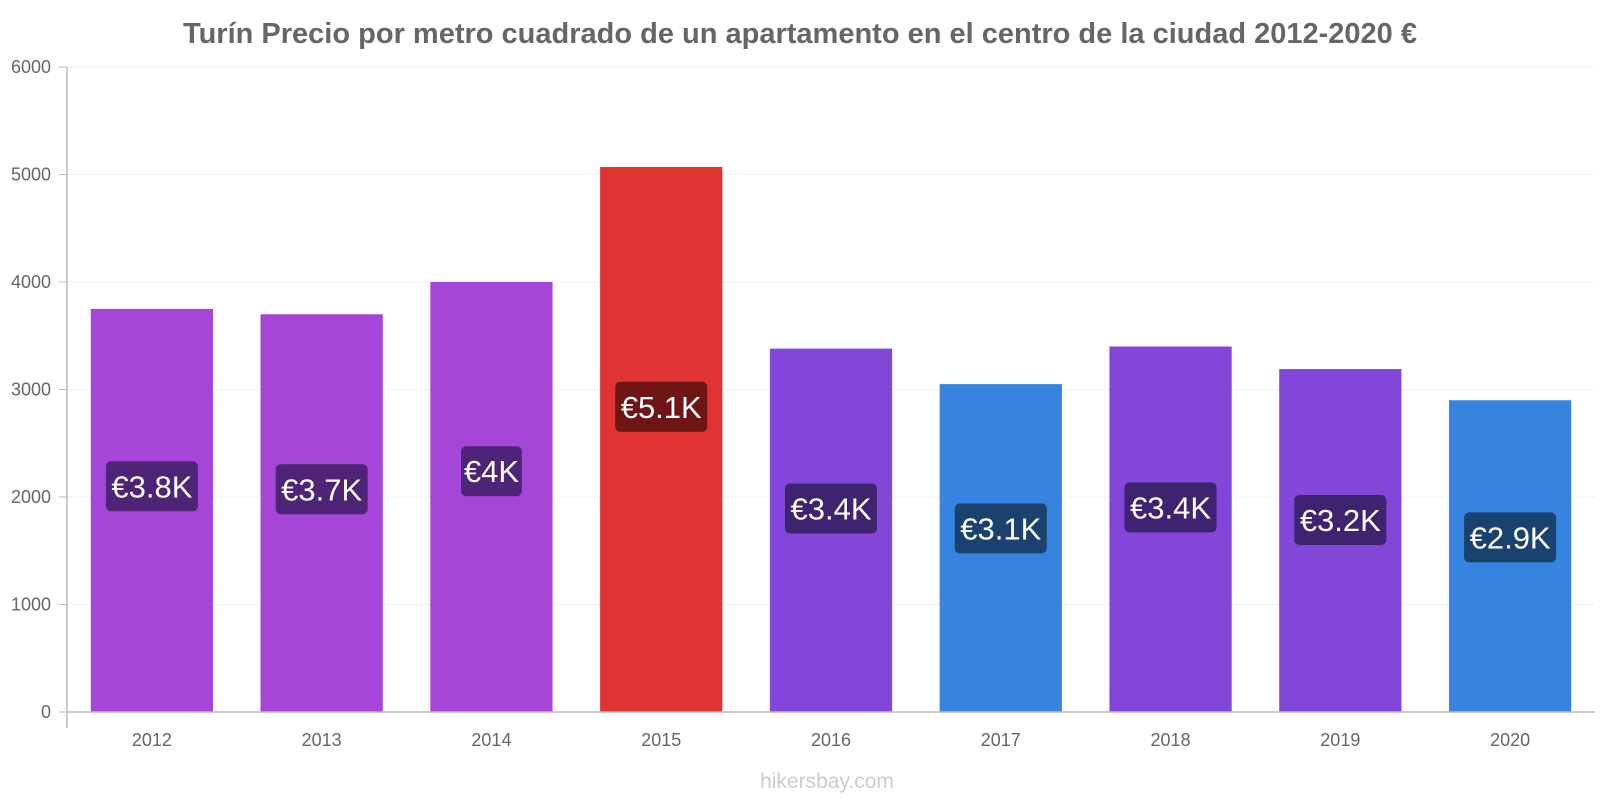 This screenshot has width=1600, height=800. I want to click on x-tick-label: 2013, so click(322, 740).